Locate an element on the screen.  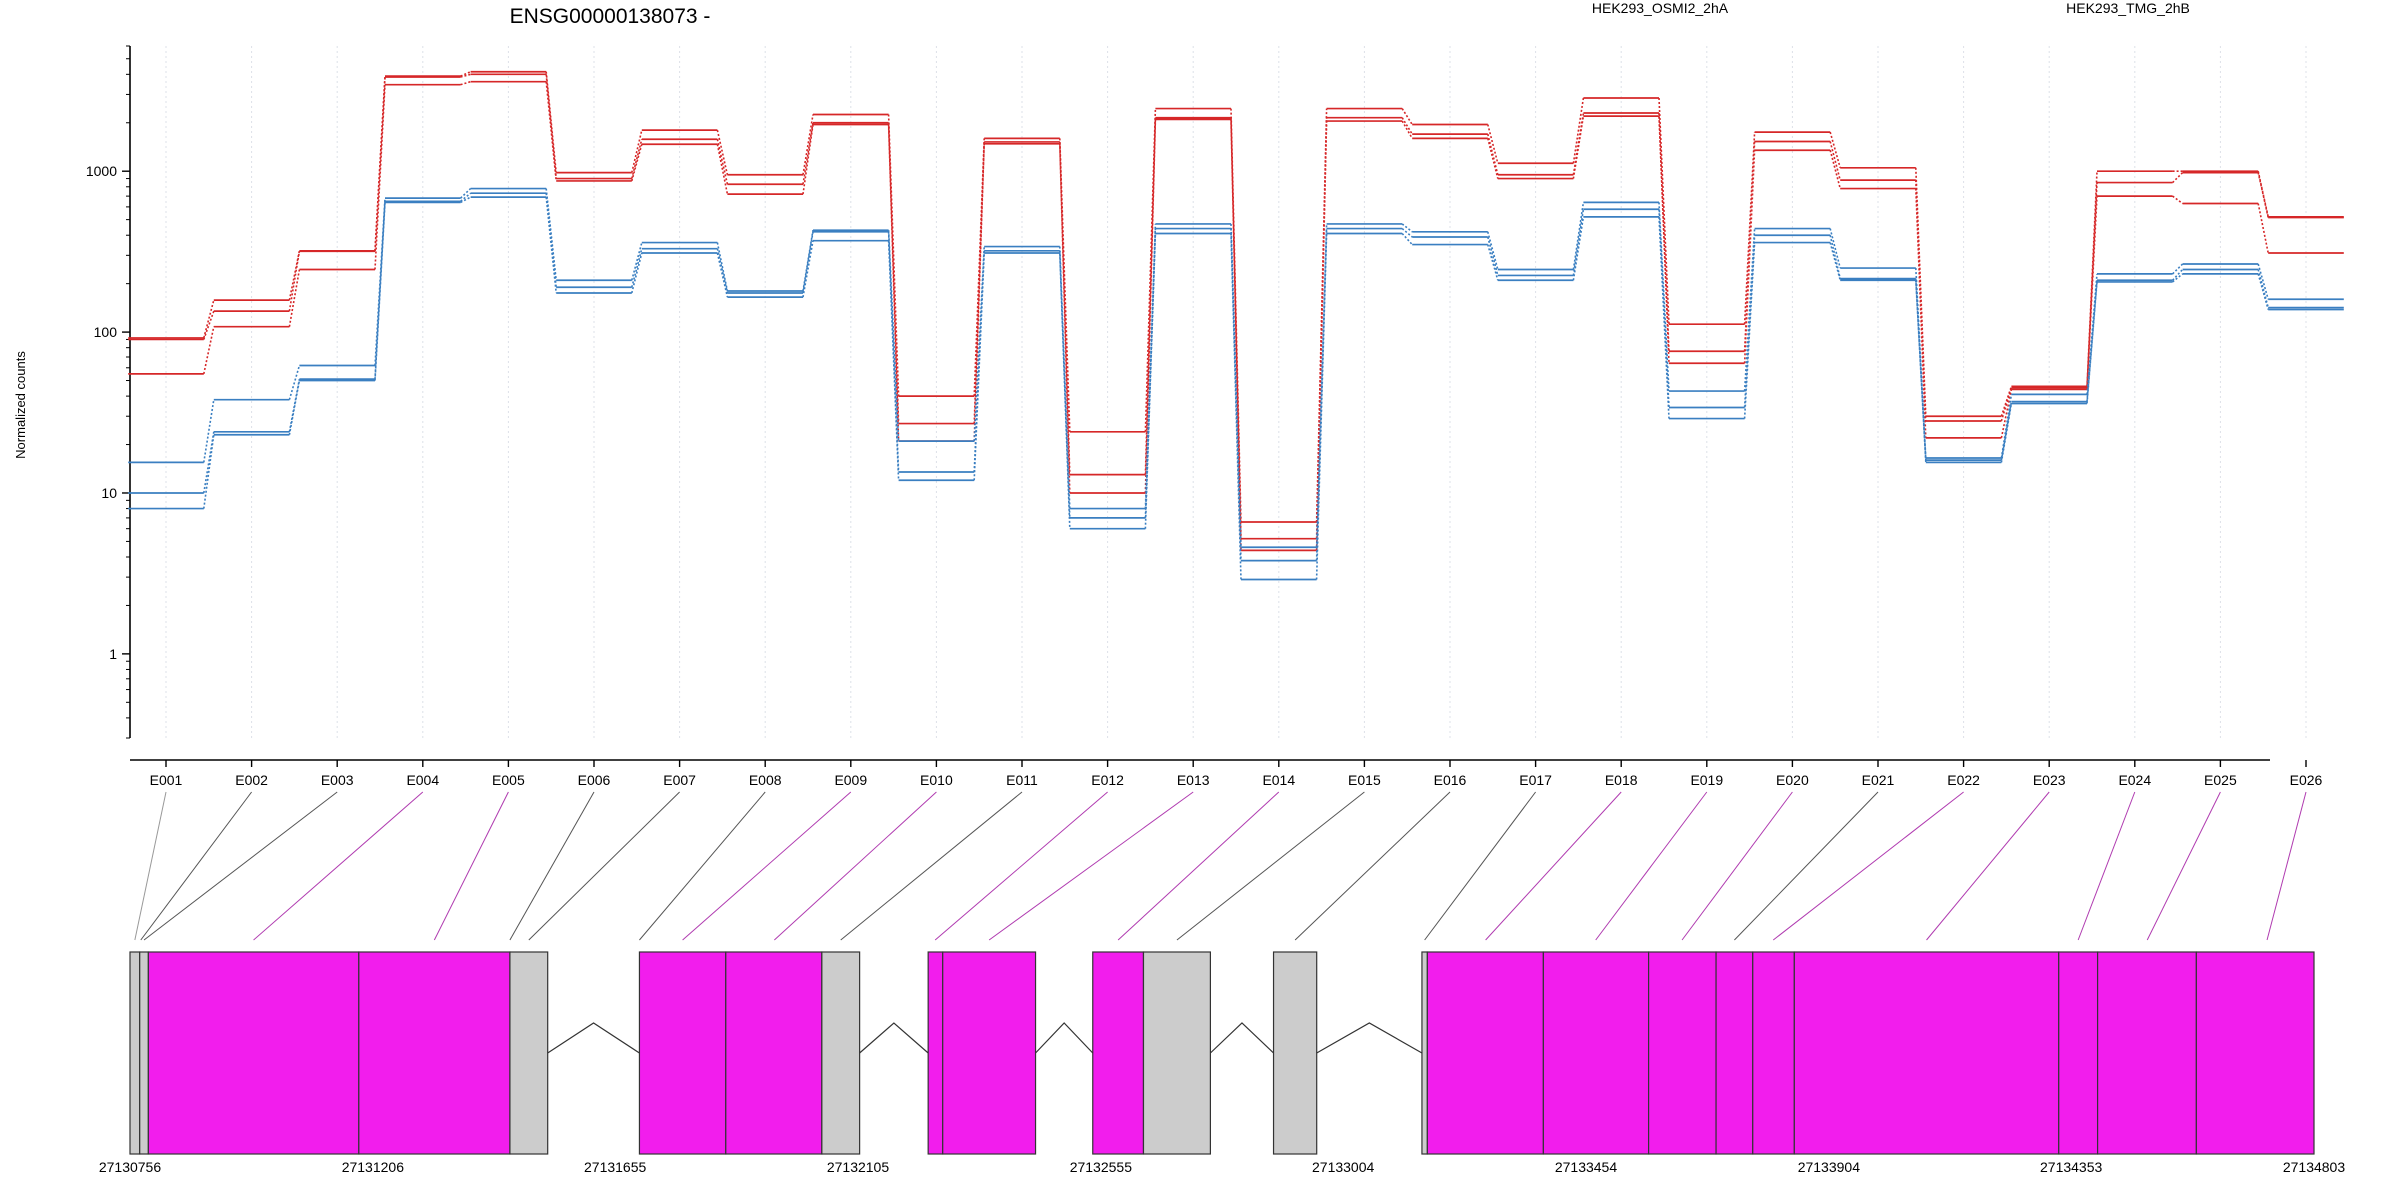
coordinate-label: 27130756 is located at coordinates (130, 1167).